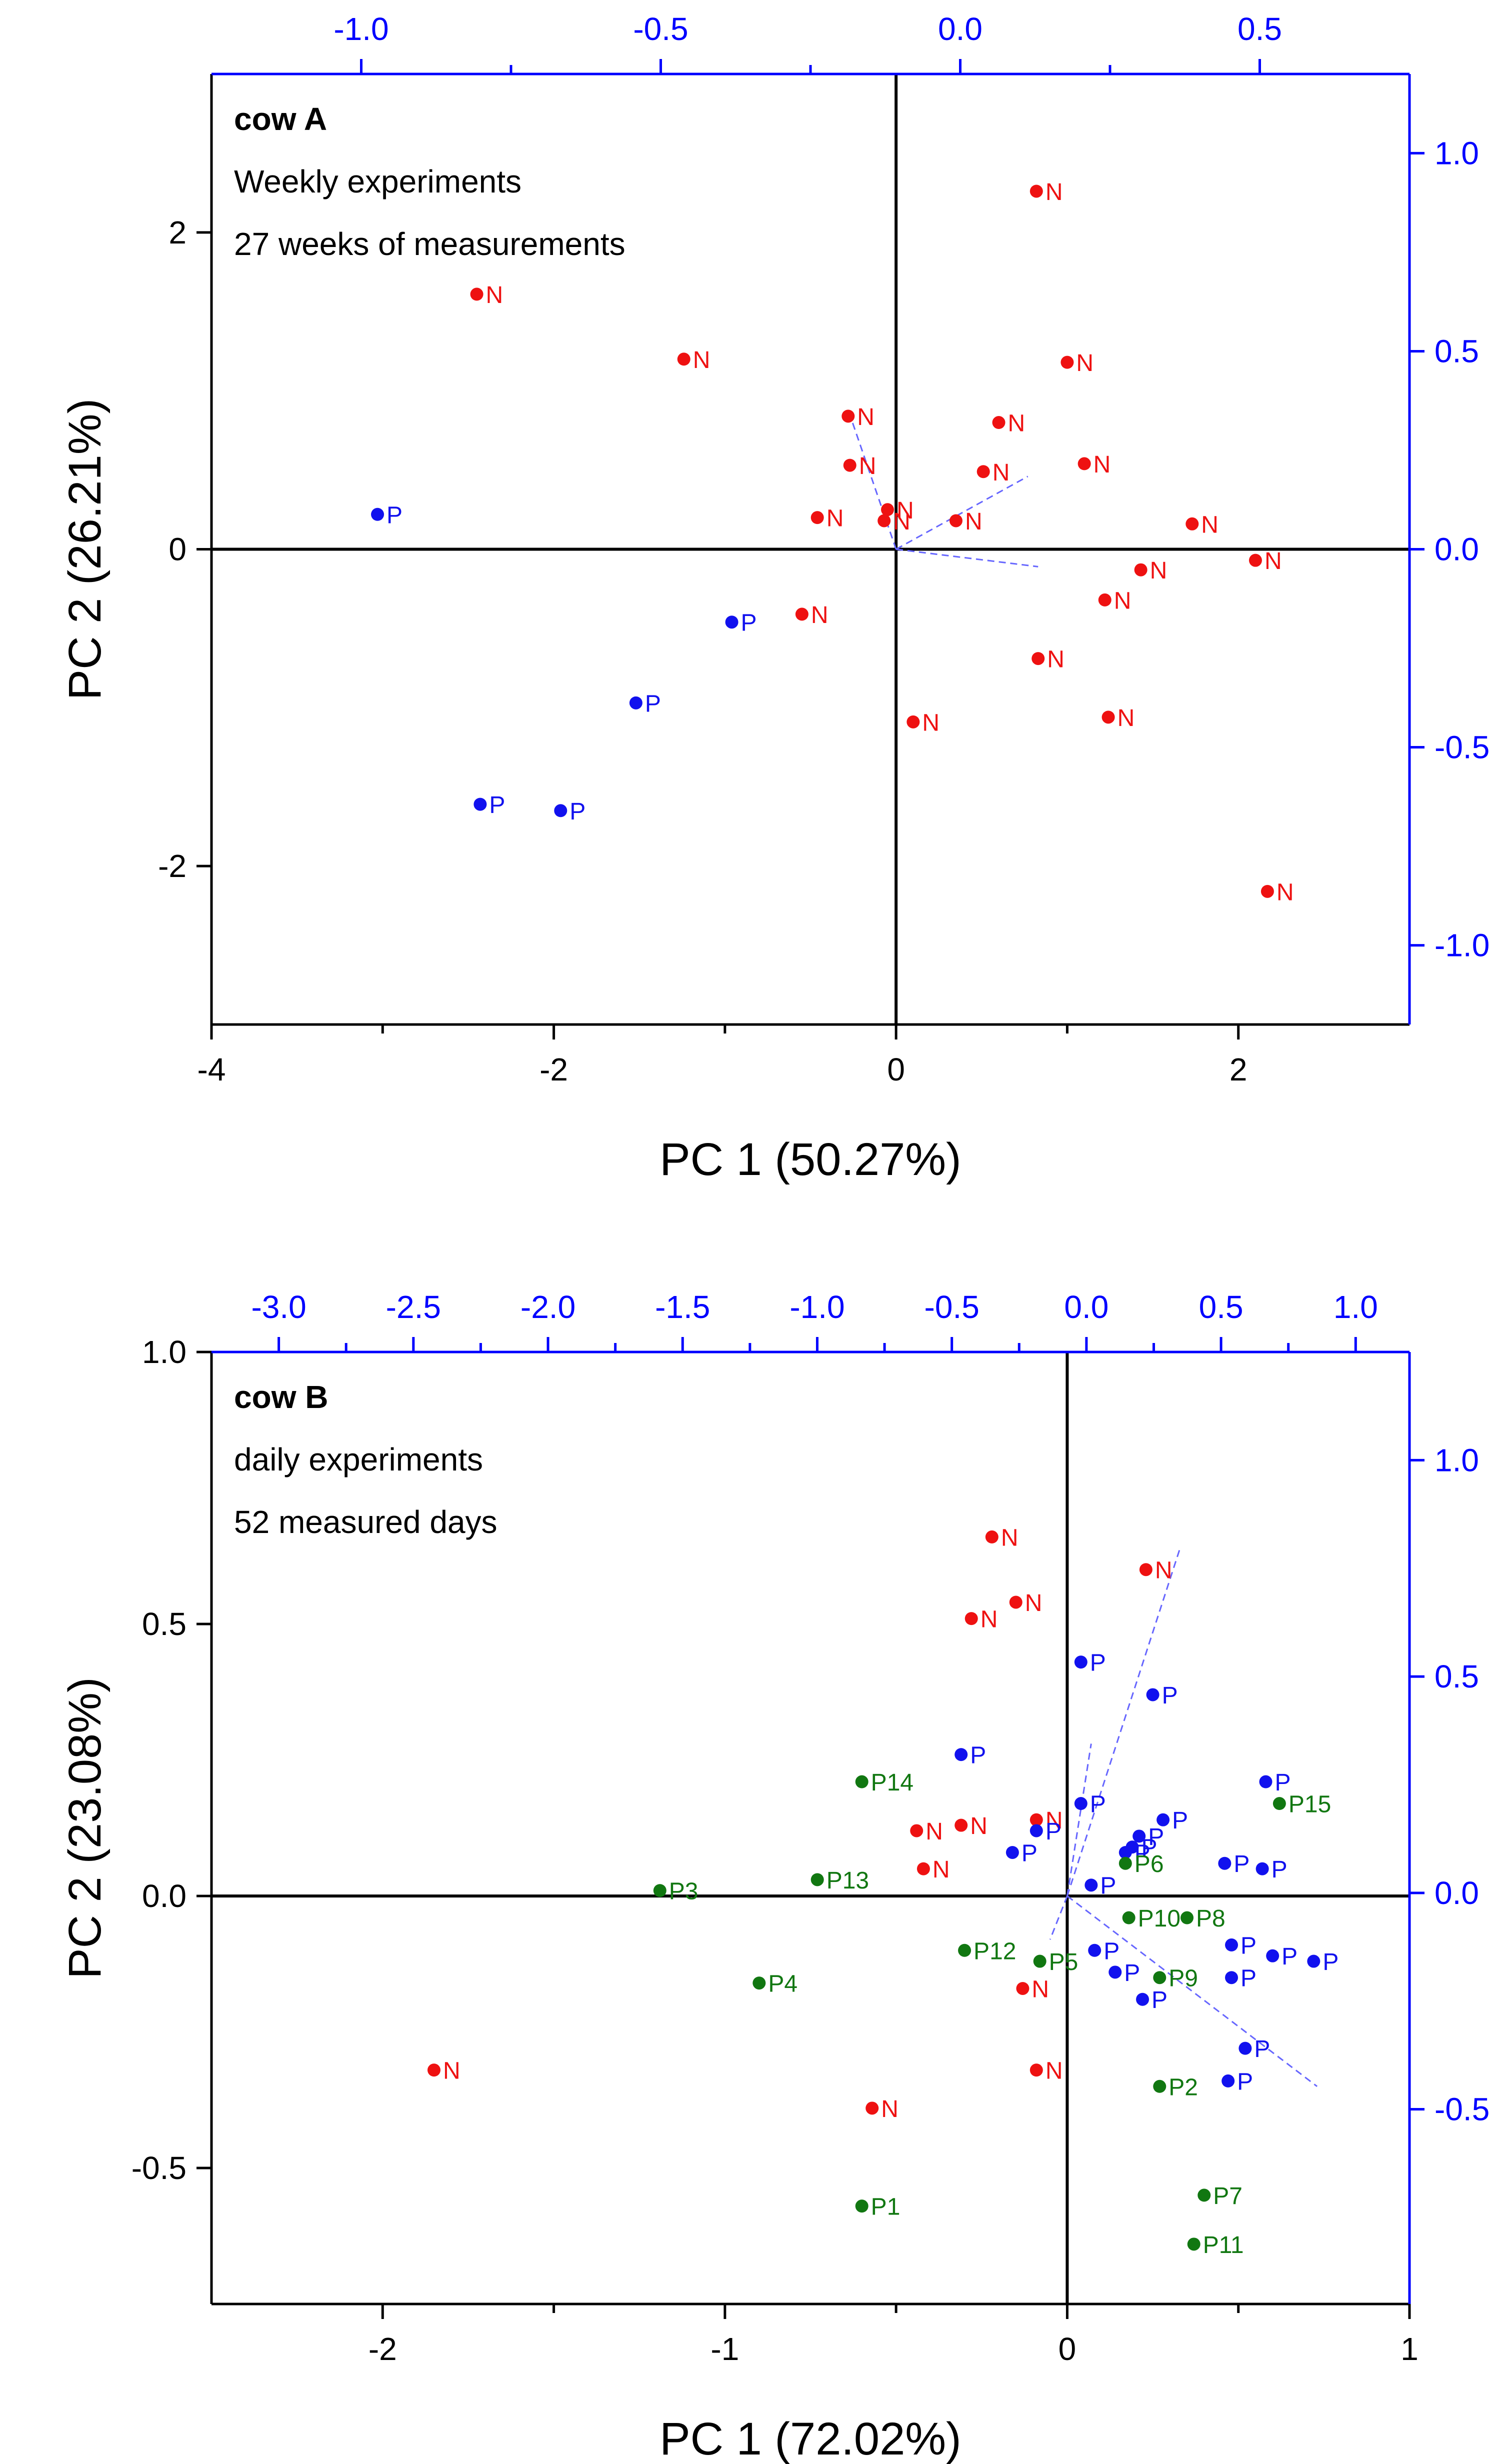 Image resolution: width=1511 pixels, height=2464 pixels. I want to click on right-tick-label: 1.0, so click(1456, 153).